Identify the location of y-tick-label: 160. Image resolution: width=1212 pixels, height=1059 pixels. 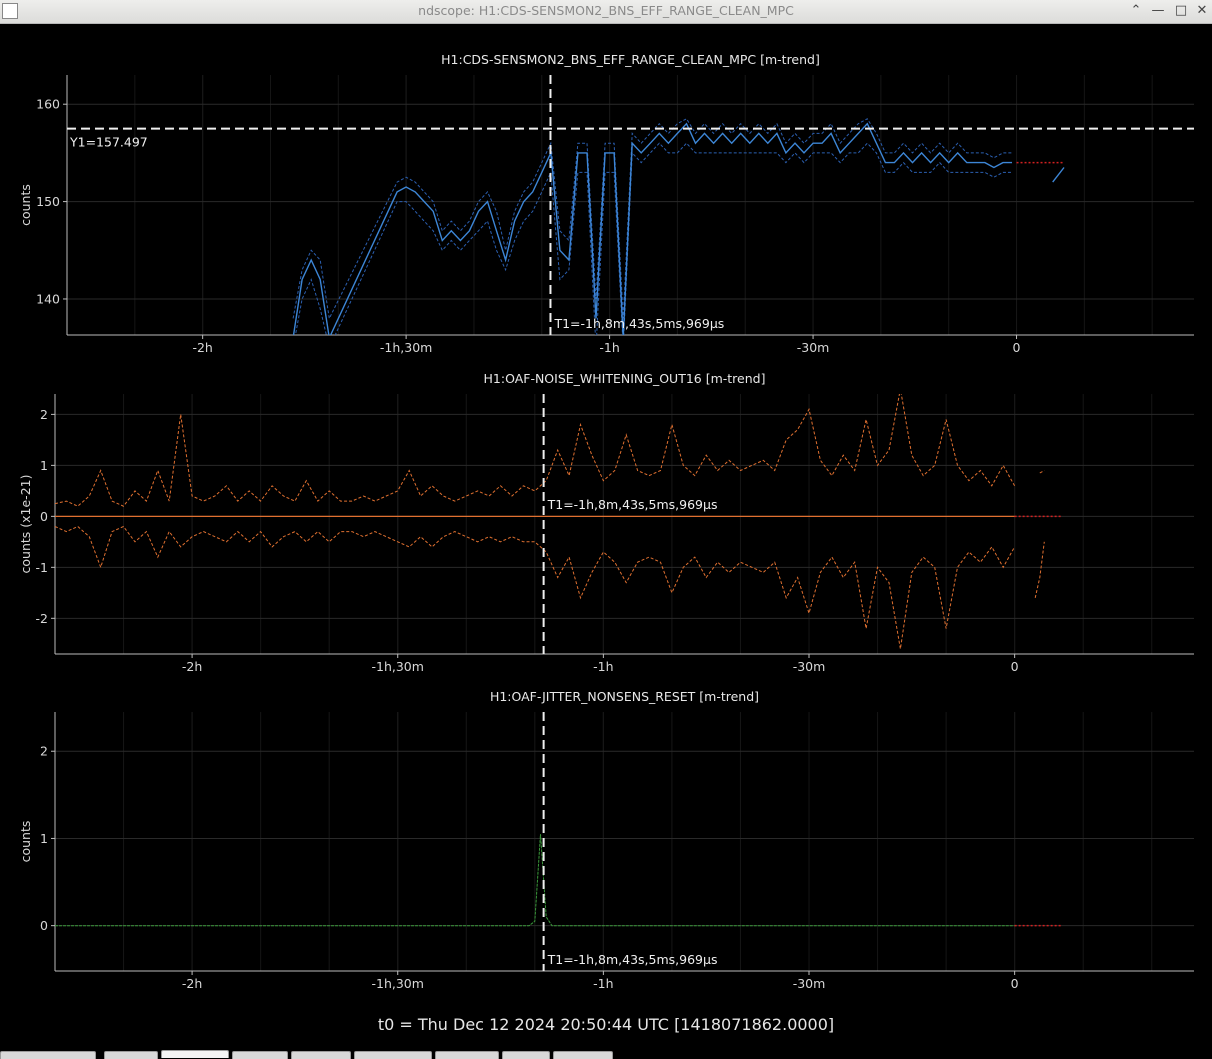
(48, 104).